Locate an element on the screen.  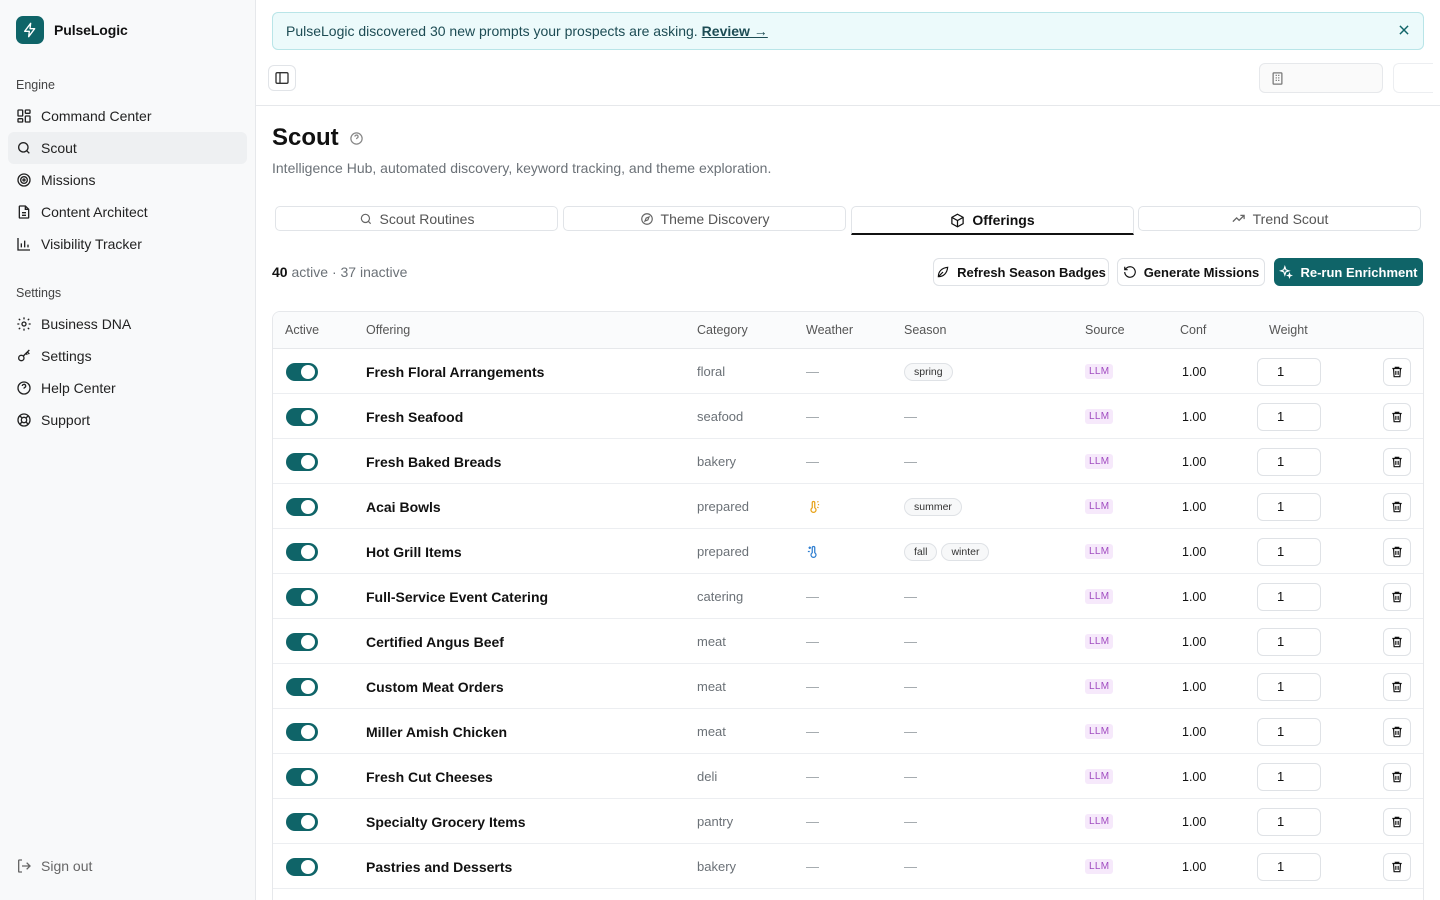
thermometer-snow-icon is located at coordinates (812, 552).